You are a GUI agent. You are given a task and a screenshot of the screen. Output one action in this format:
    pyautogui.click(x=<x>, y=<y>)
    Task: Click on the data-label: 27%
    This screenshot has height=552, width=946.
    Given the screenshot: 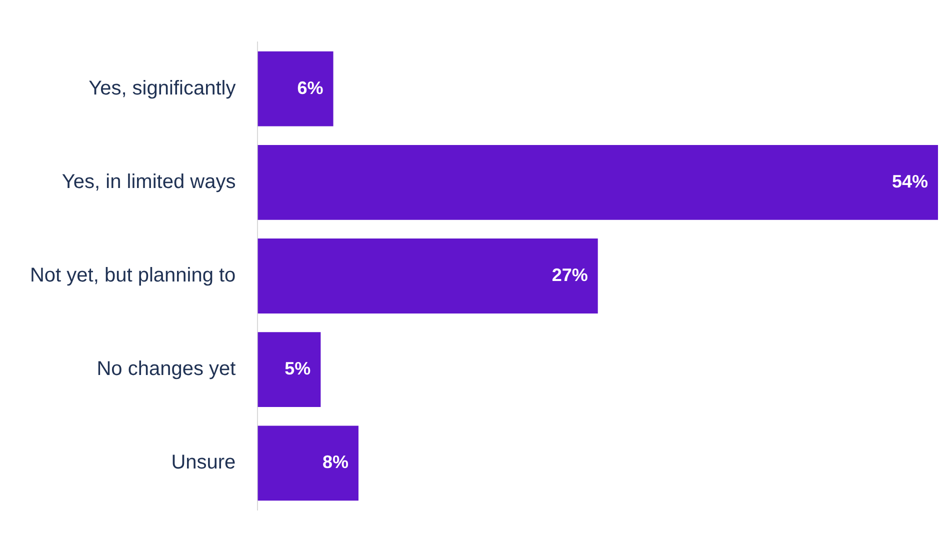 What is the action you would take?
    pyautogui.click(x=570, y=274)
    